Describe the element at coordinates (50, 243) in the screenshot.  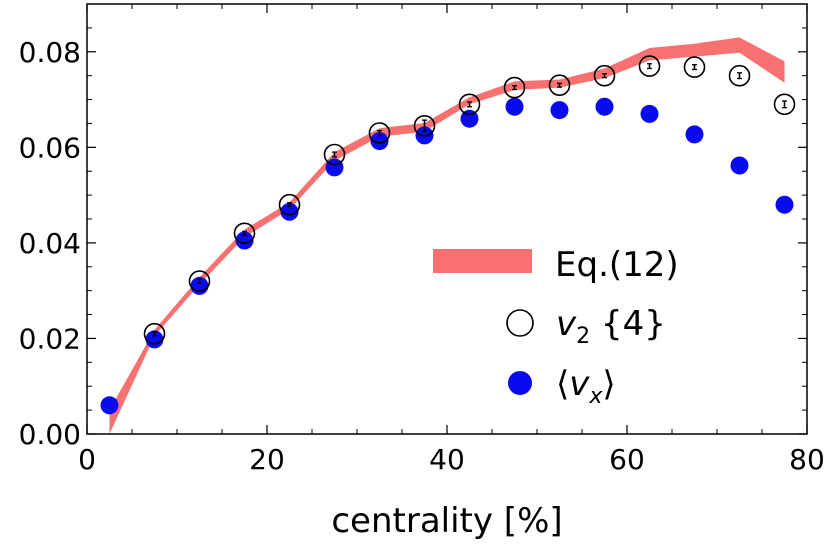
I see `y-tick-label-2: 0.04` at that location.